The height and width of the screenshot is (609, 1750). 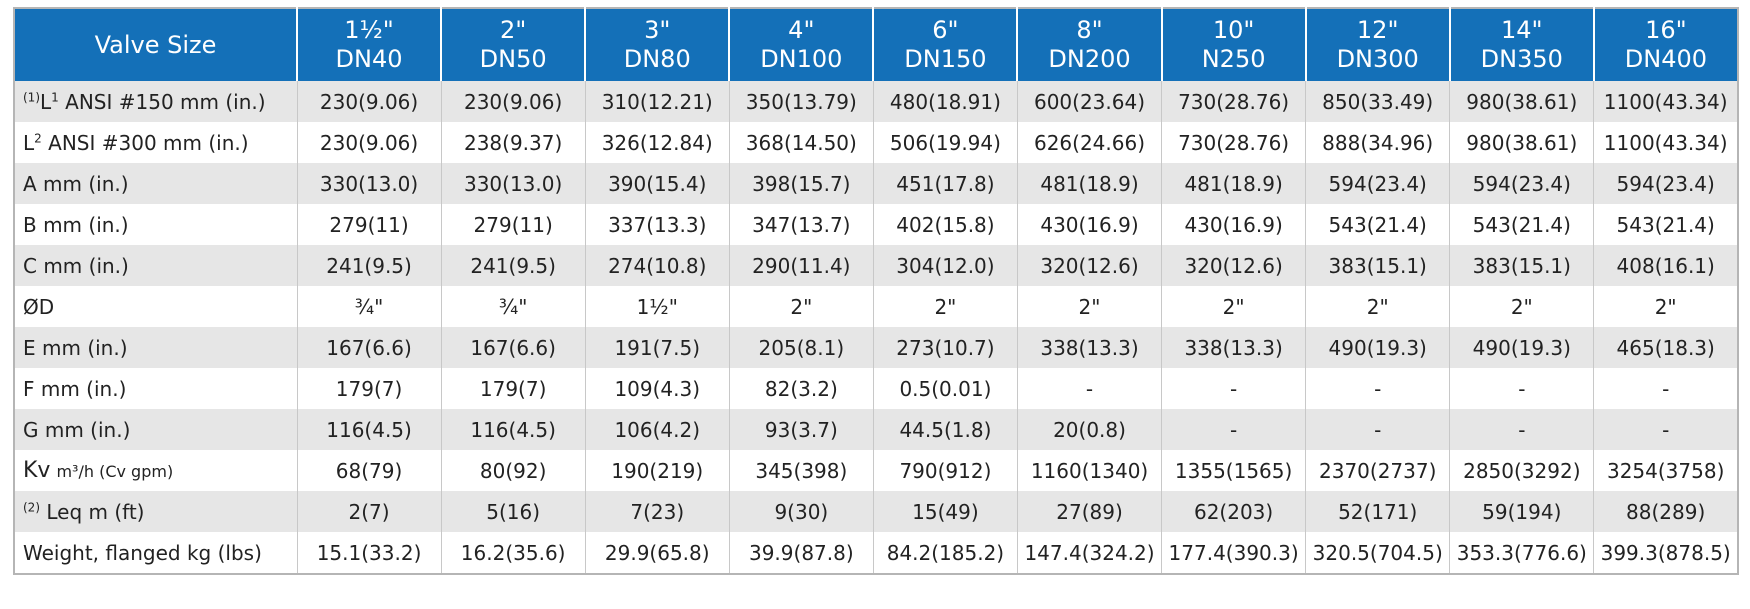 What do you see at coordinates (1665, 44) in the screenshot?
I see `column-header: 16" DN400` at bounding box center [1665, 44].